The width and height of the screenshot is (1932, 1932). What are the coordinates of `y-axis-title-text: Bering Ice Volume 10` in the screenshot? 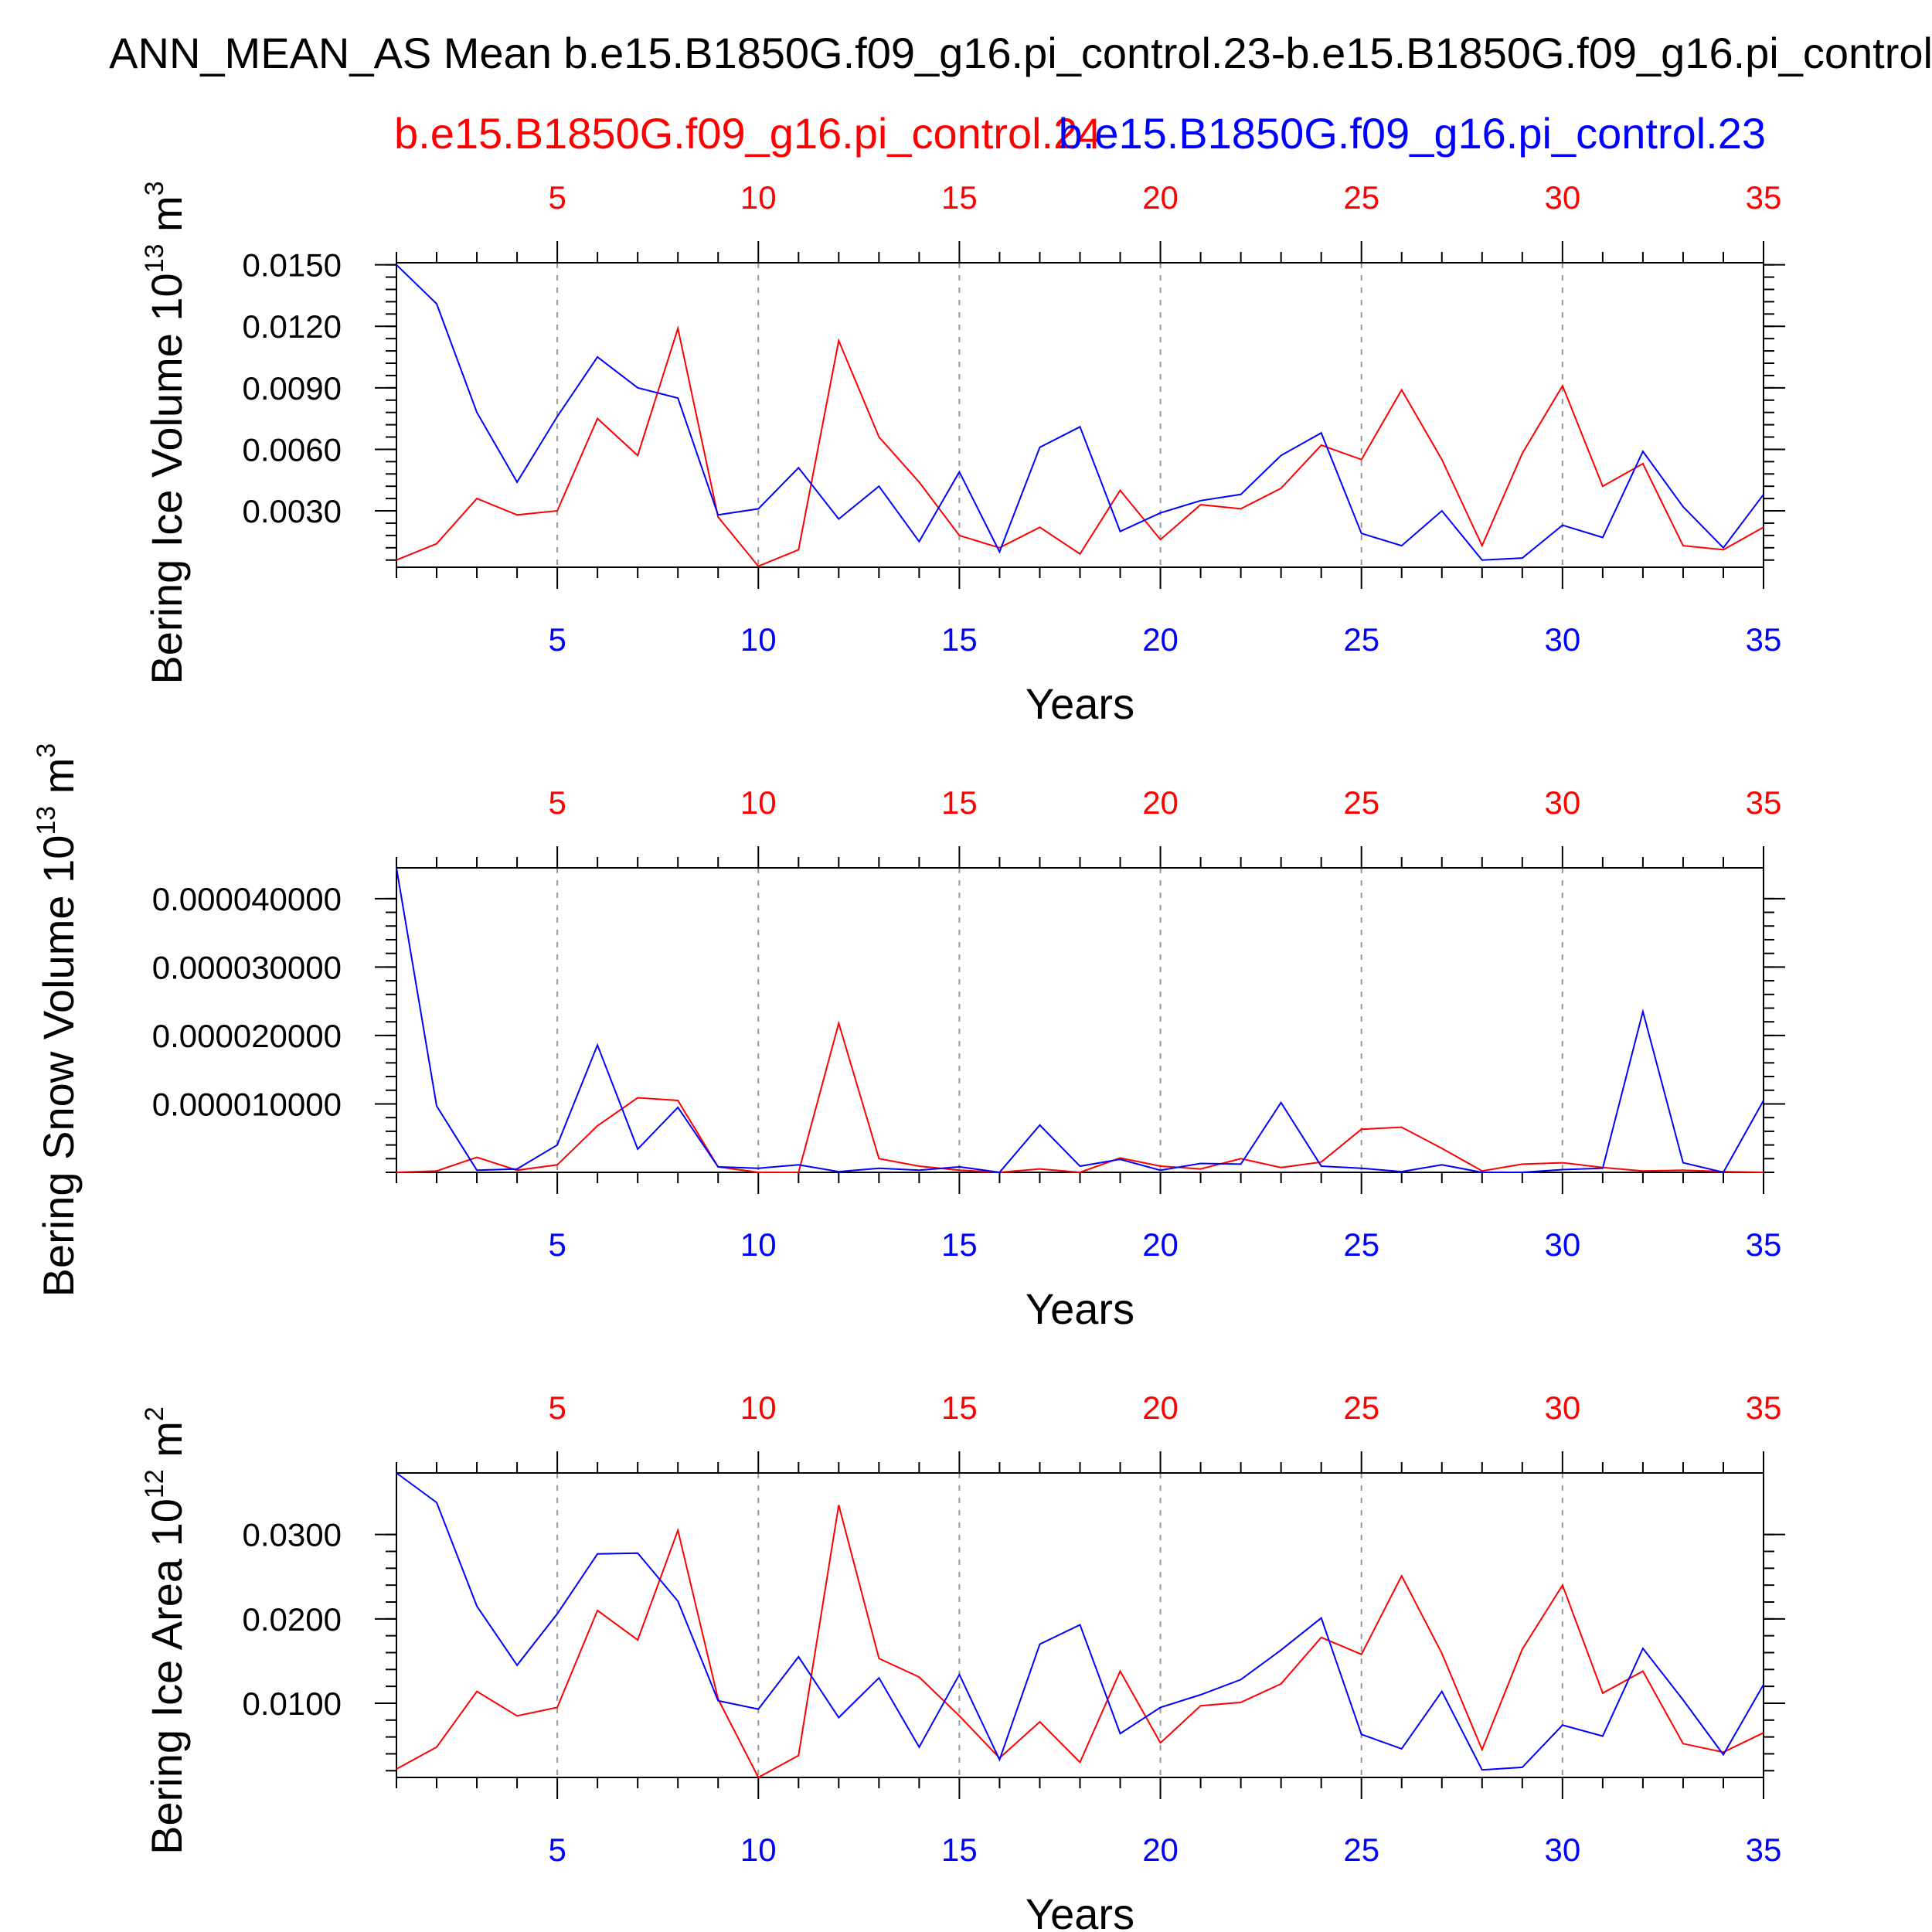 It's located at (167, 478).